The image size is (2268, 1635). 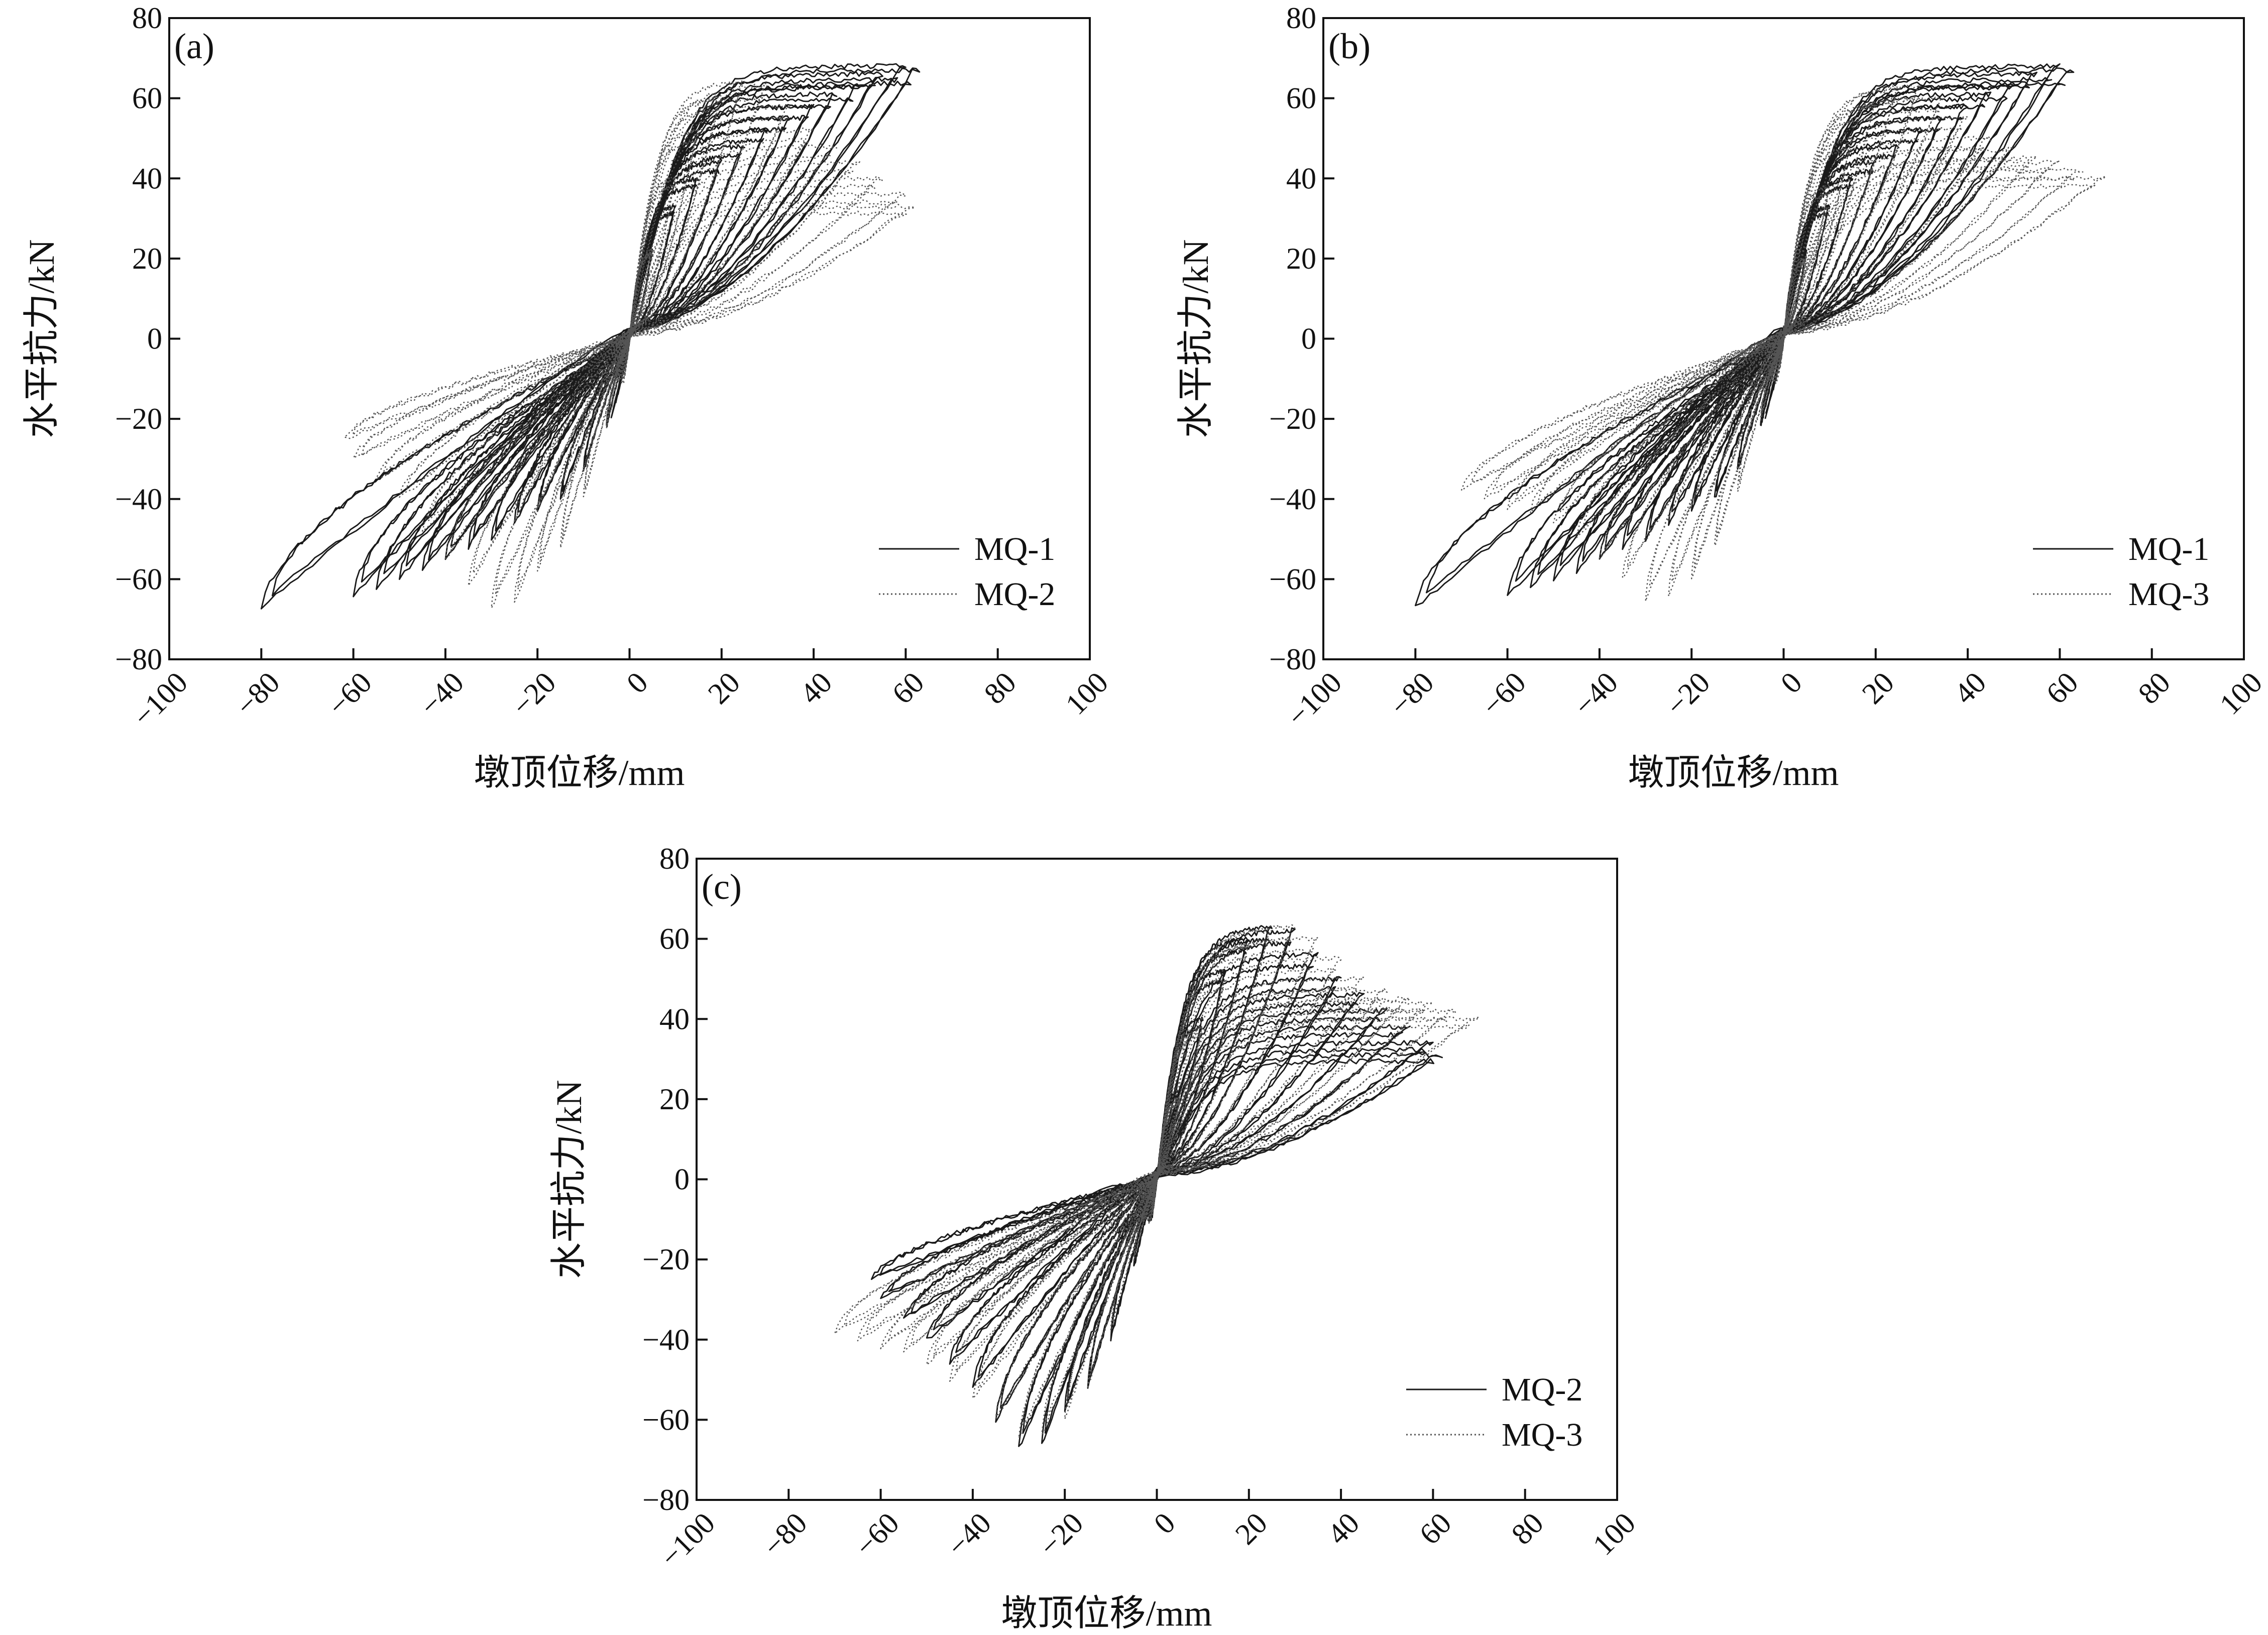 What do you see at coordinates (724, 688) in the screenshot?
I see `x-tick-label: 20` at bounding box center [724, 688].